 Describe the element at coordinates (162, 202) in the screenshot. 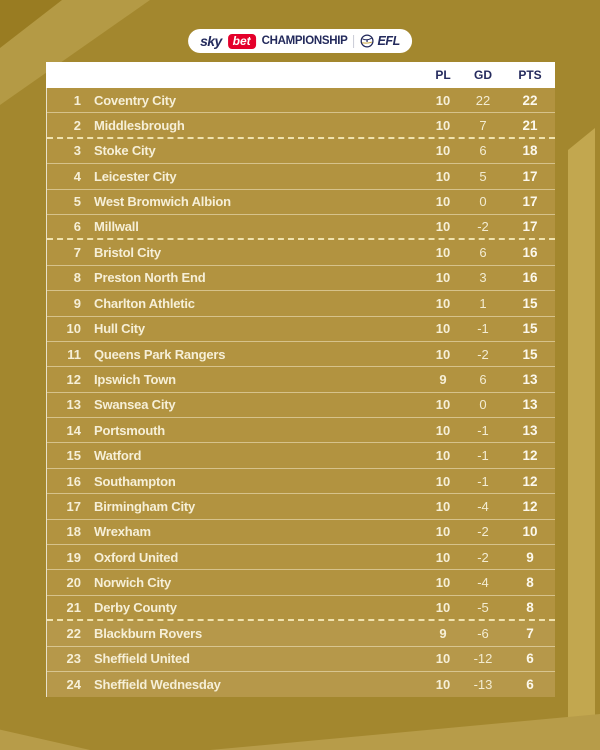

I see `team-name-cell: West Bromwich Albion` at that location.